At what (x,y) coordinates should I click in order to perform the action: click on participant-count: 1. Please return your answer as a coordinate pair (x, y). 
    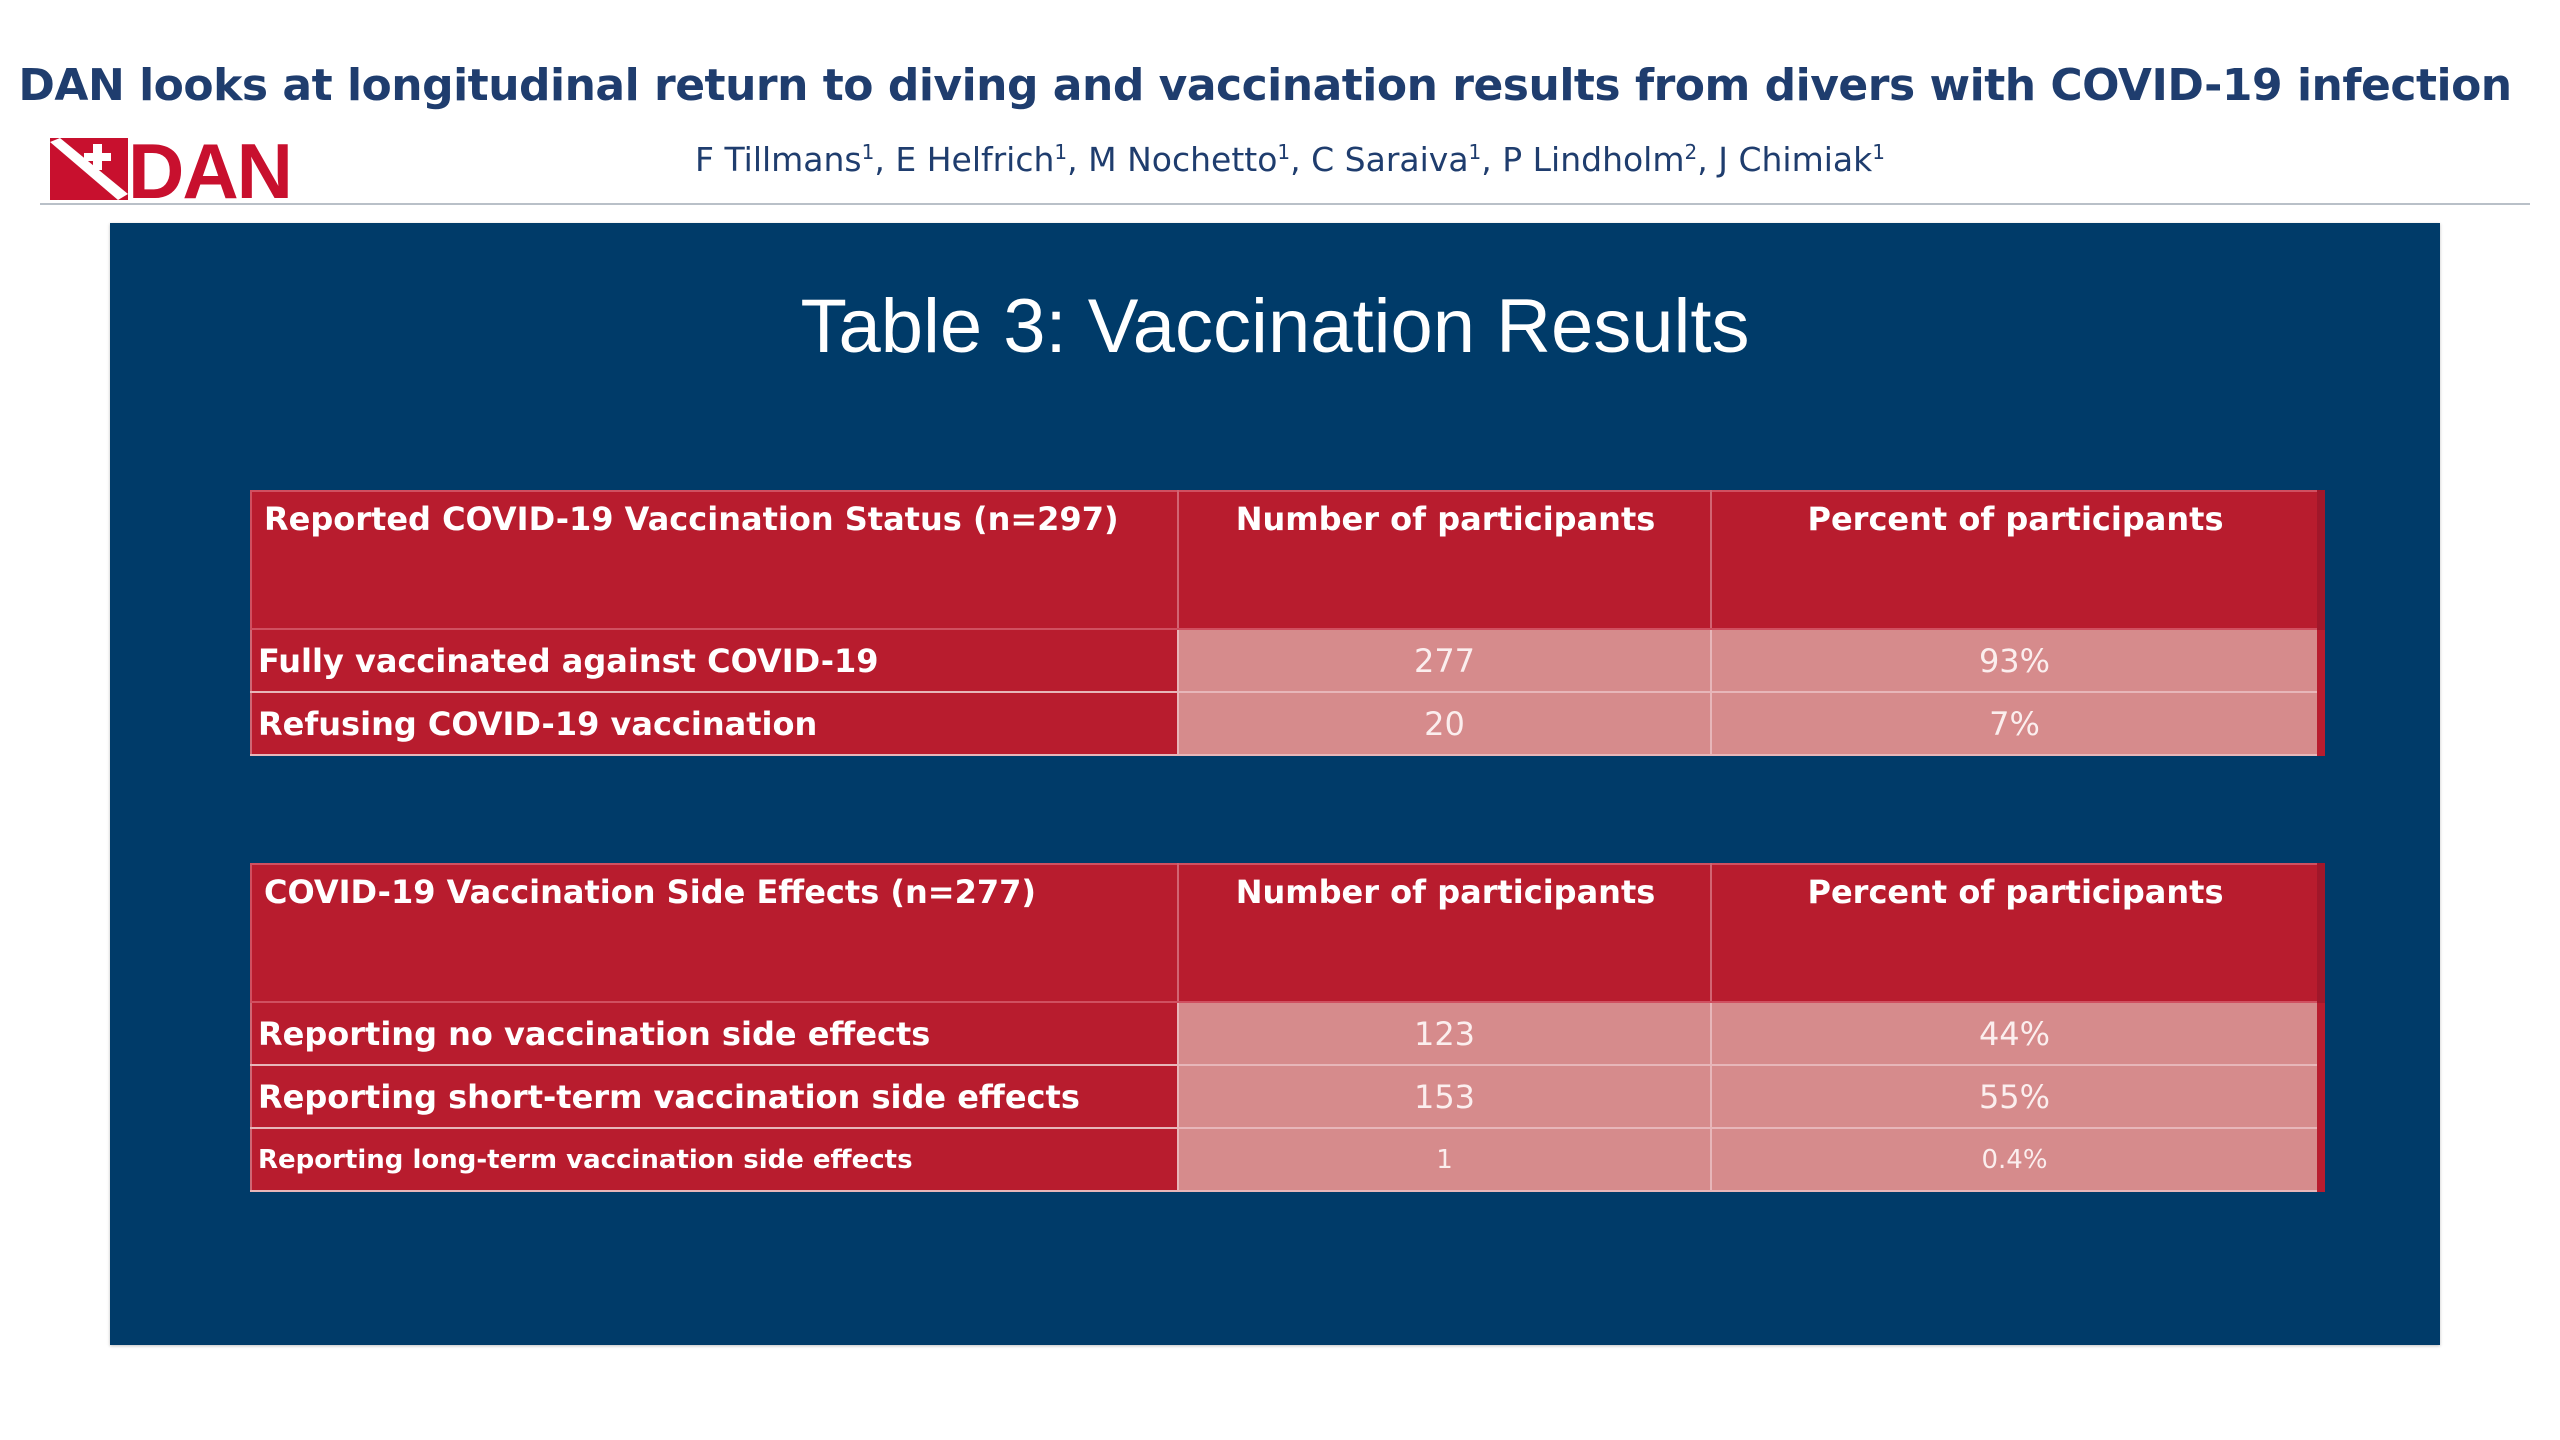
    Looking at the image, I should click on (1444, 1159).